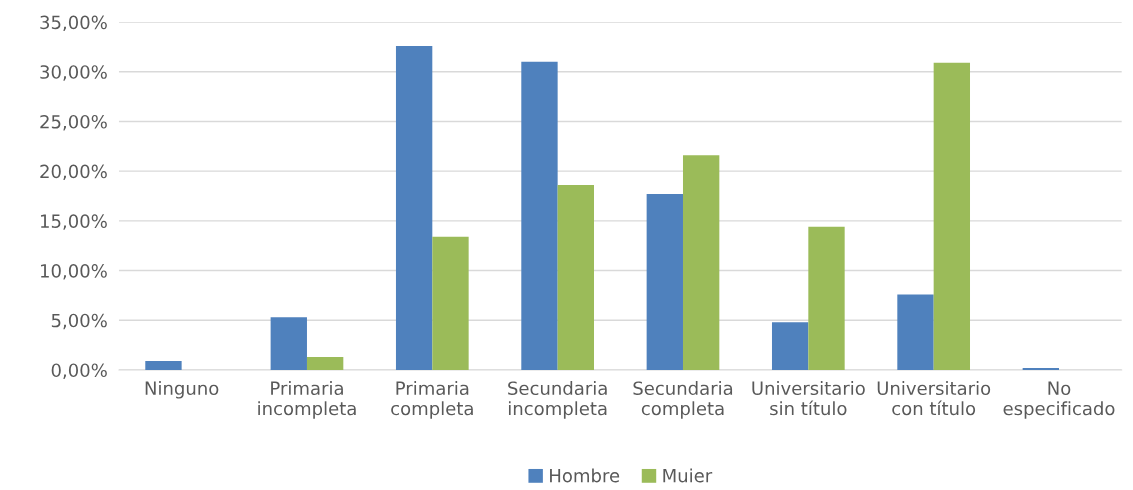 The image size is (1133, 490). Describe the element at coordinates (688, 475) in the screenshot. I see `legend-label: Muier` at that location.